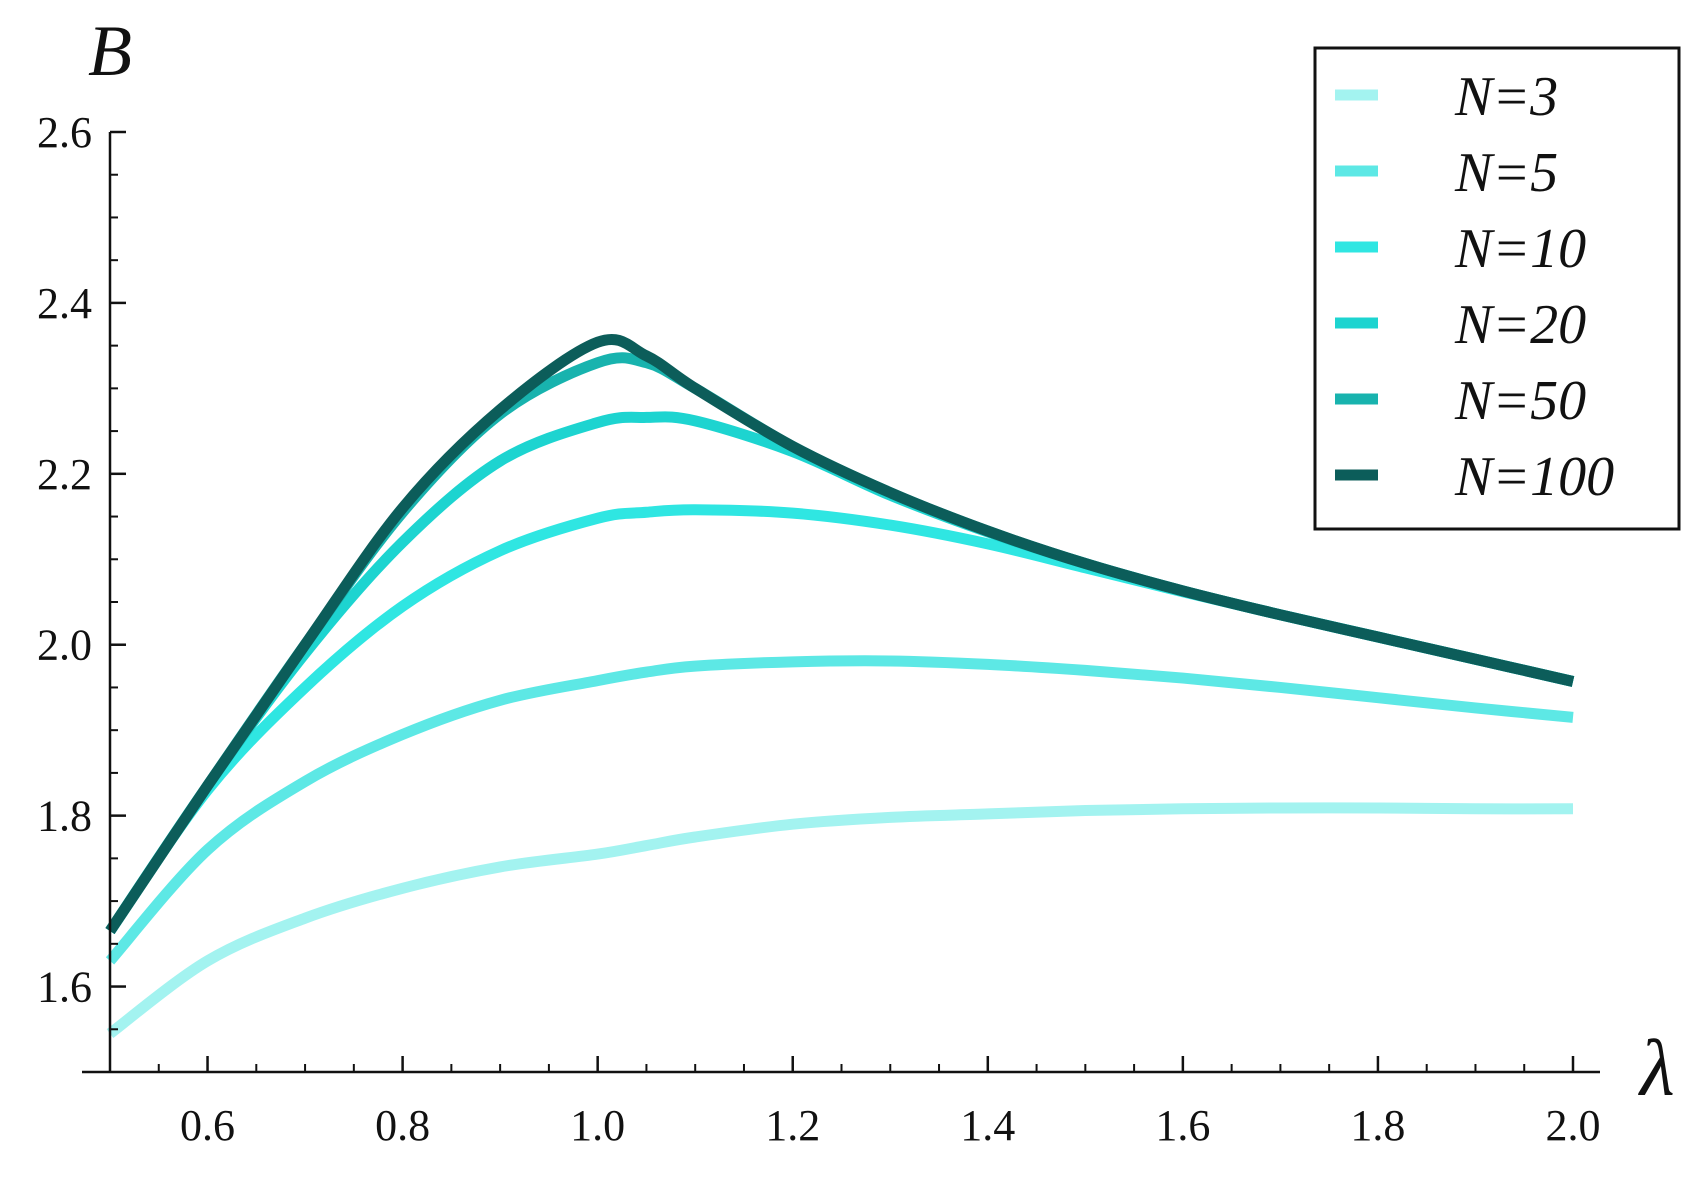 The width and height of the screenshot is (1704, 1183). I want to click on legend-label: N=20, so click(1520, 325).